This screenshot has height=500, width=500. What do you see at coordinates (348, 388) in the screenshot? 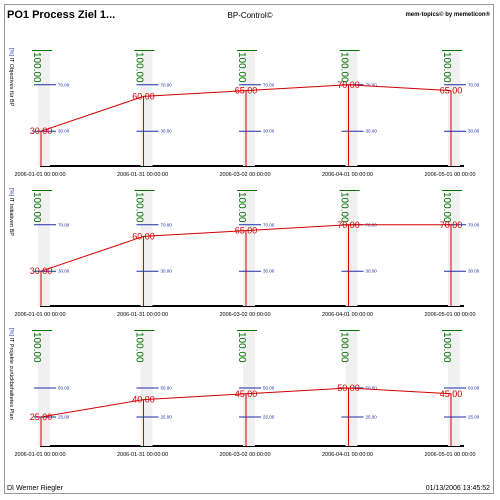
I see `data-label: 50.00` at bounding box center [348, 388].